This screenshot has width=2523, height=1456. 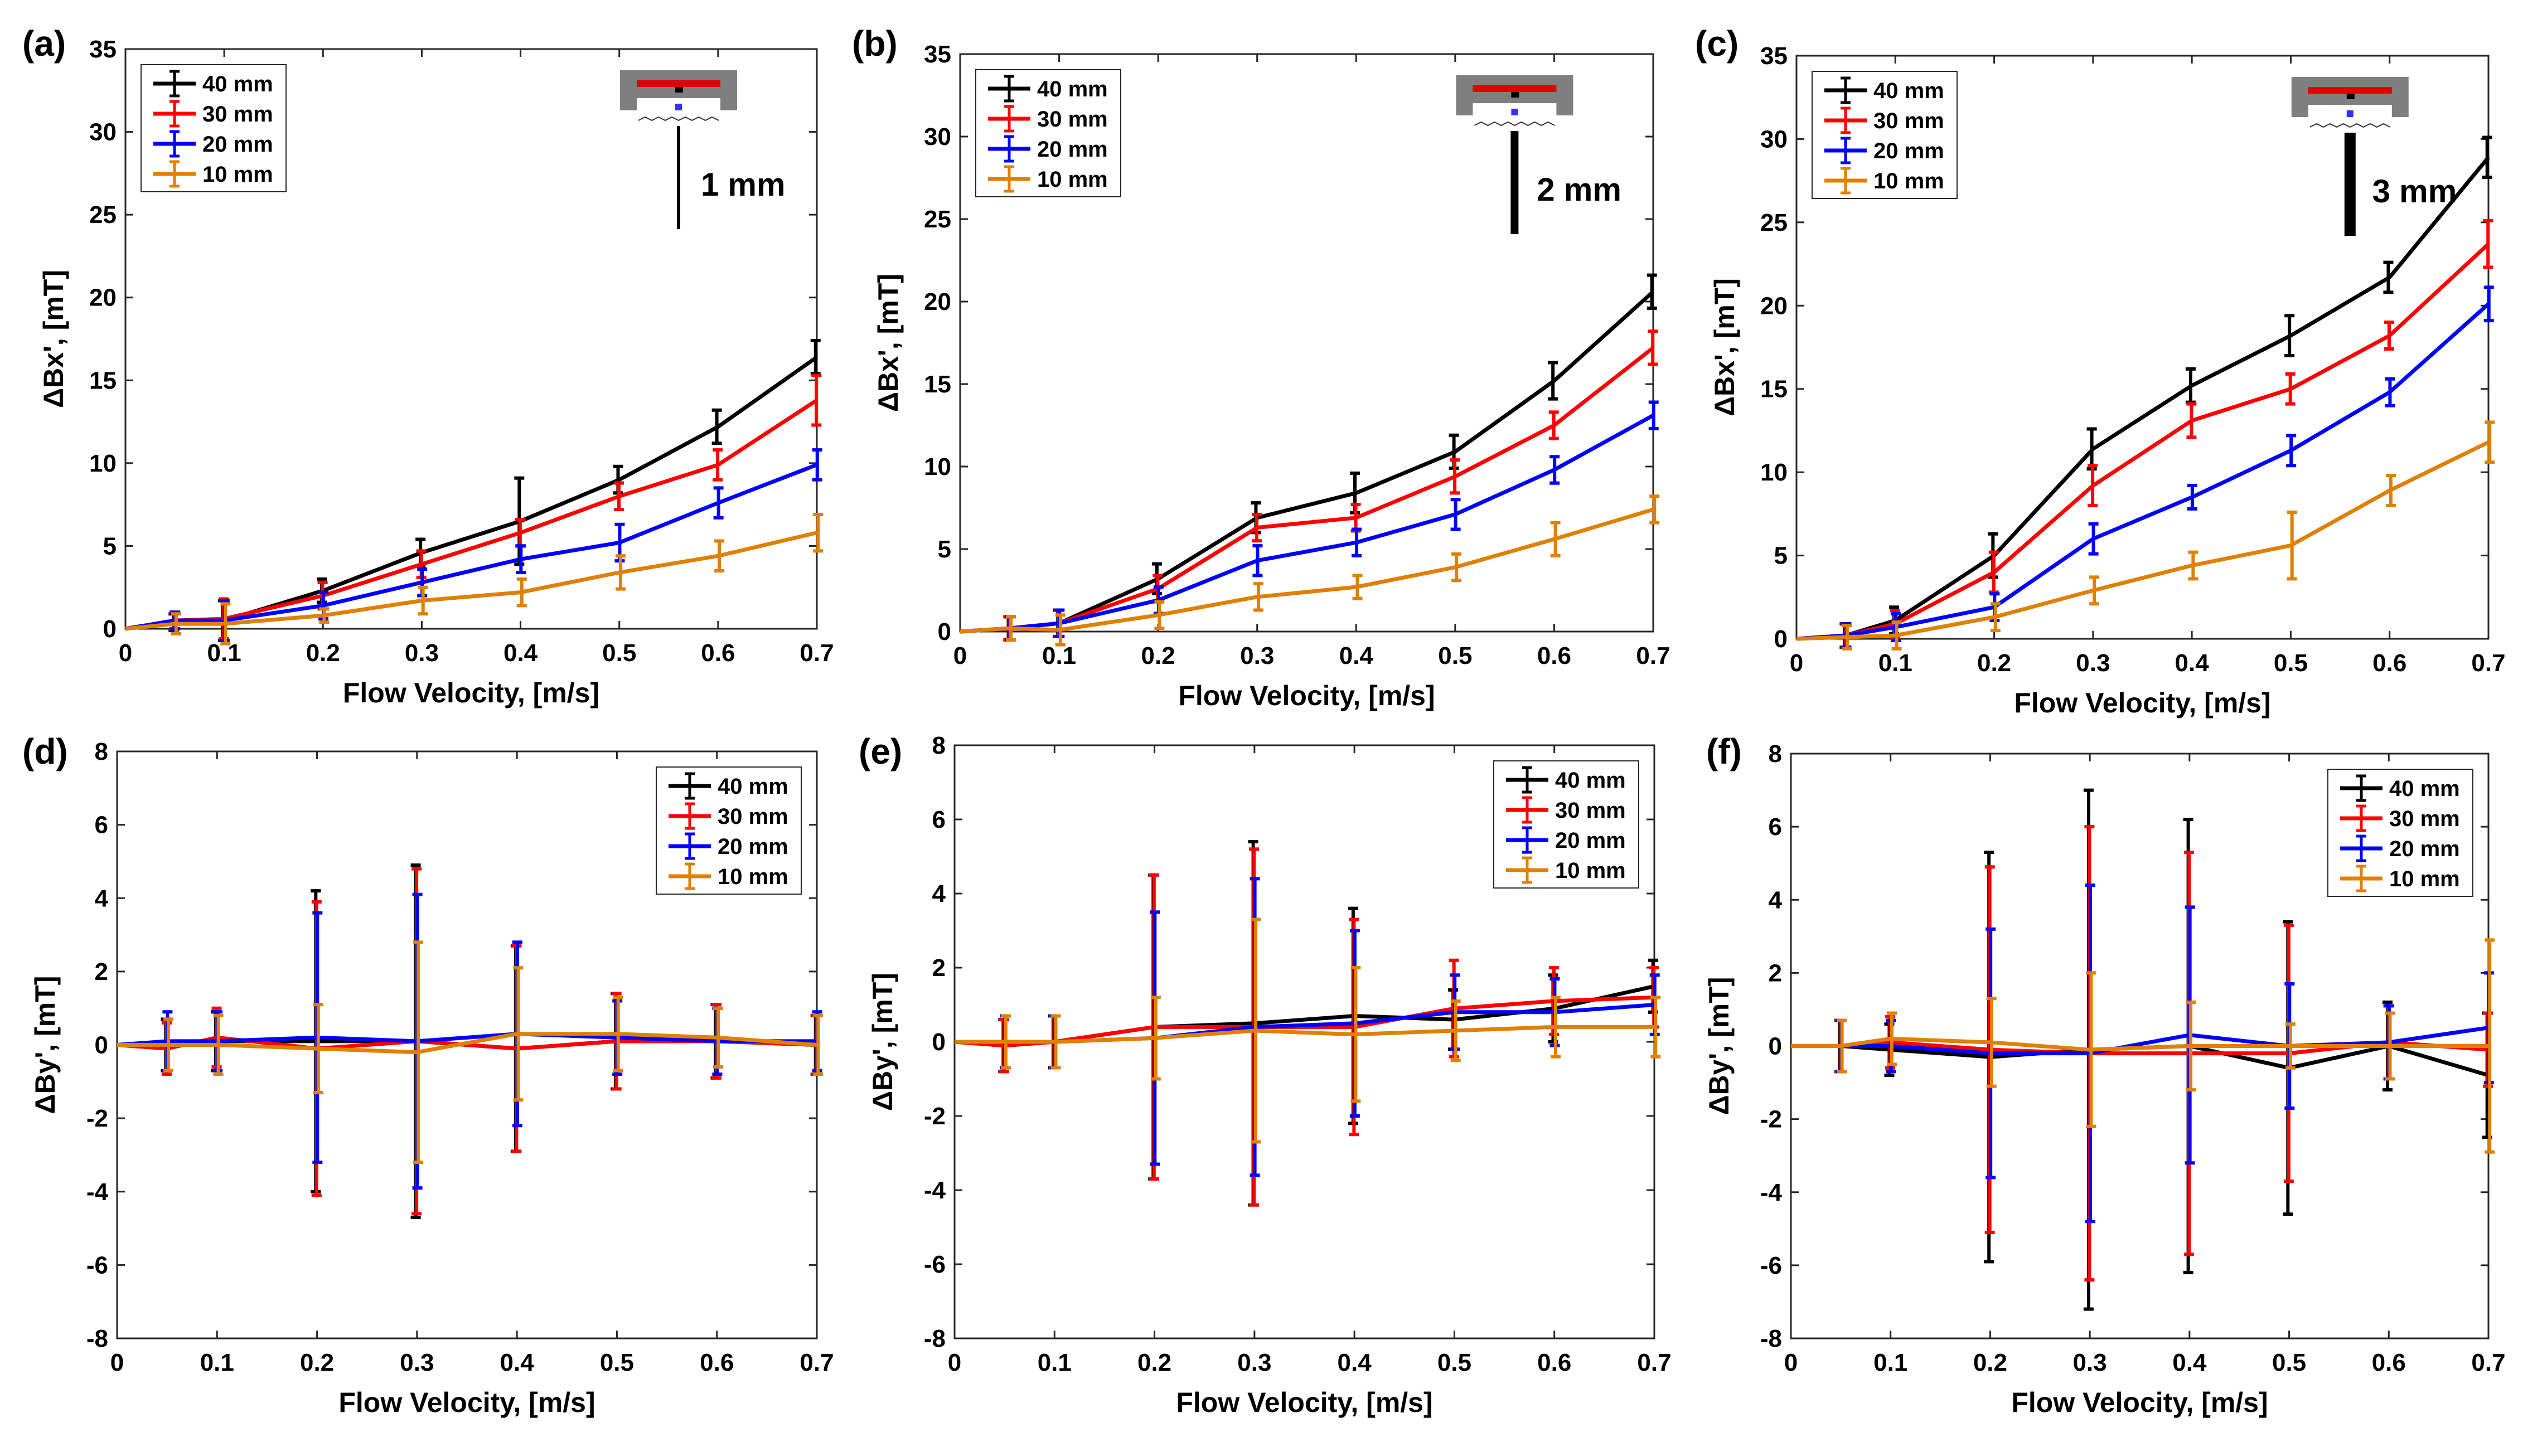 What do you see at coordinates (935, 1338) in the screenshot?
I see `y-tick-label: -8` at bounding box center [935, 1338].